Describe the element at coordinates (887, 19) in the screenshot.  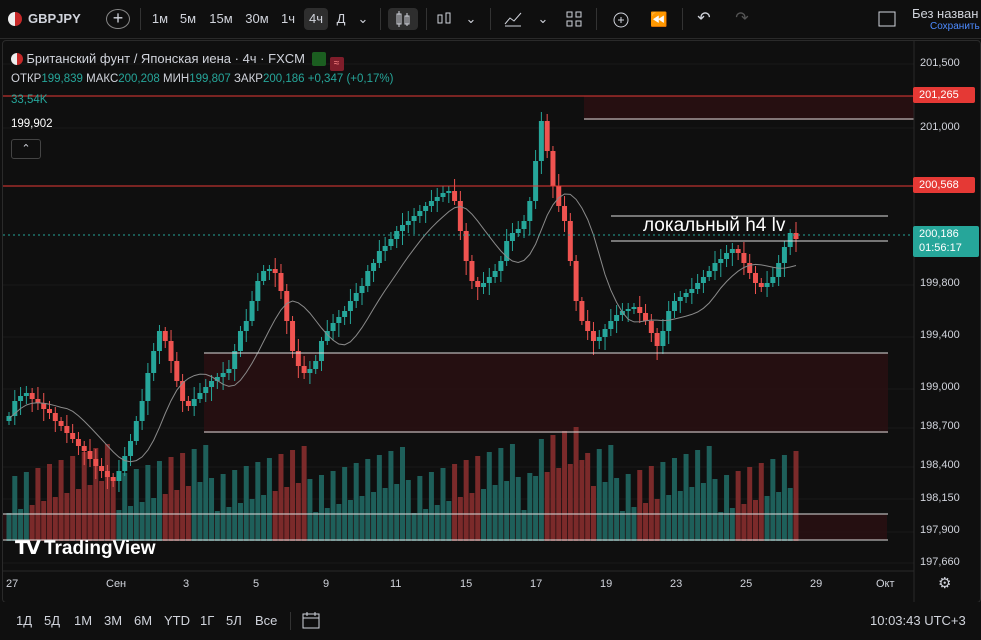
I see `layout-menu-icon` at that location.